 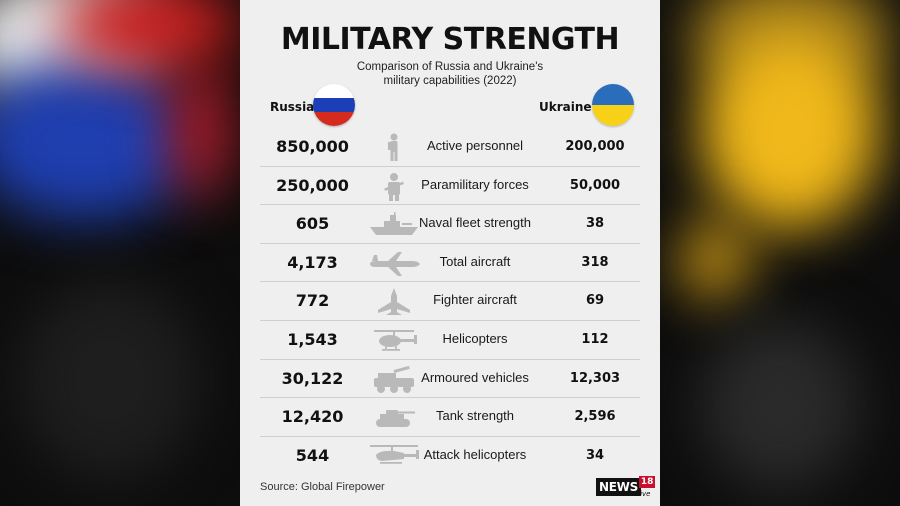 What do you see at coordinates (475, 145) in the screenshot?
I see `category-label: Active personnel` at bounding box center [475, 145].